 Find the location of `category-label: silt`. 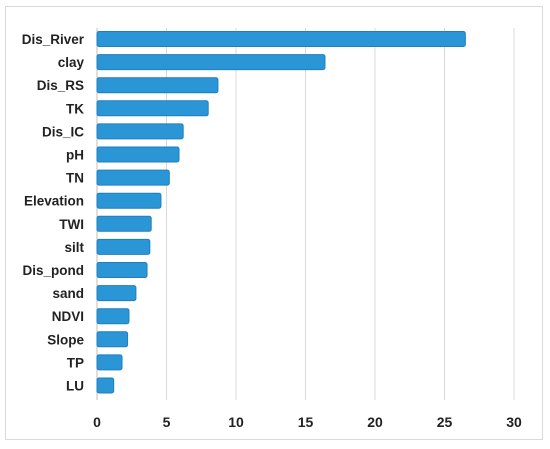

category-label: silt is located at coordinates (74, 247).